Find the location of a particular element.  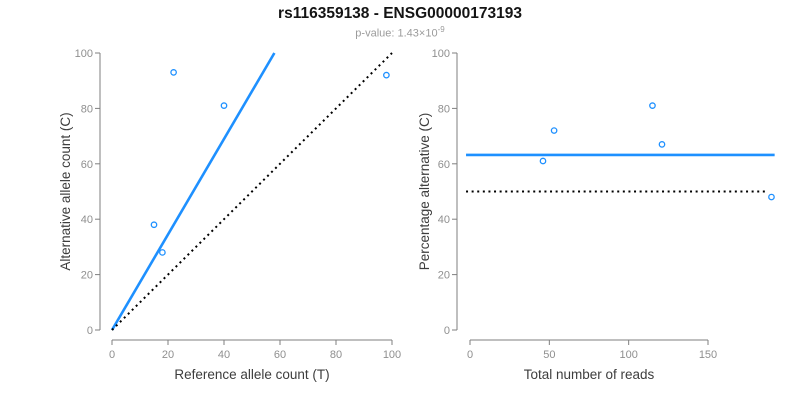

x-tick-label: 80 is located at coordinates (336, 355).